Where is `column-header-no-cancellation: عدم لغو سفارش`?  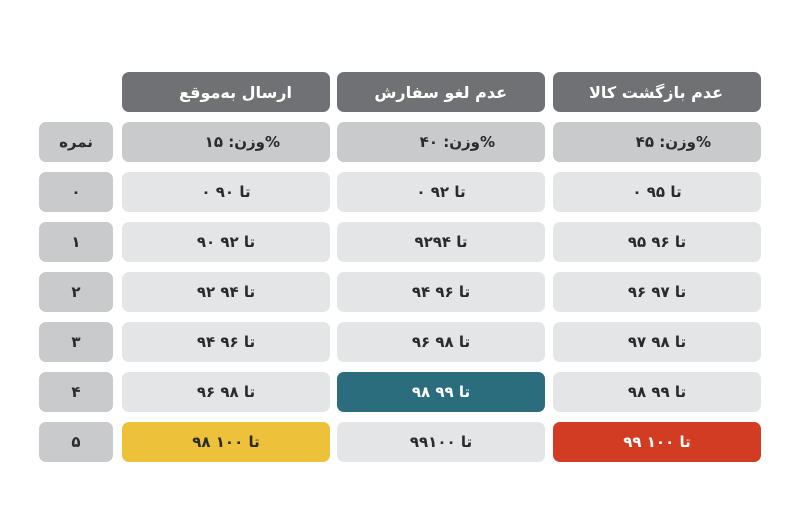
column-header-no-cancellation: عدم لغو سفارش is located at coordinates (441, 92).